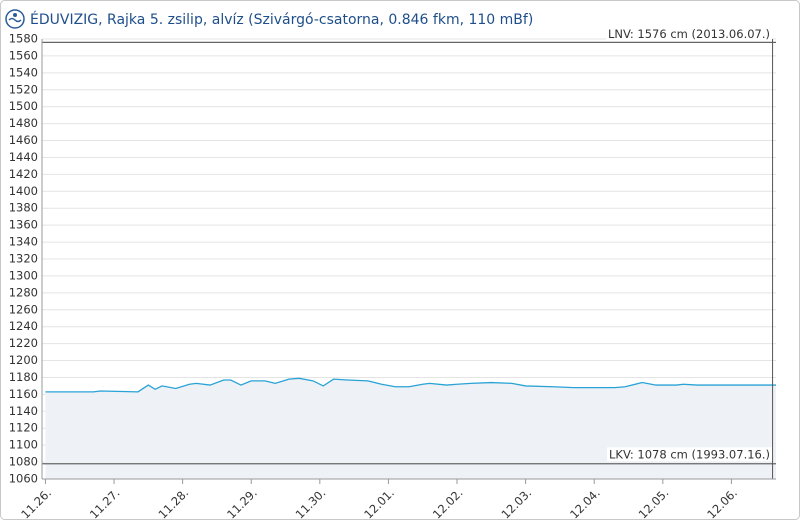 This screenshot has width=800, height=520. What do you see at coordinates (23, 191) in the screenshot?
I see `y-tick-label: 1400` at bounding box center [23, 191].